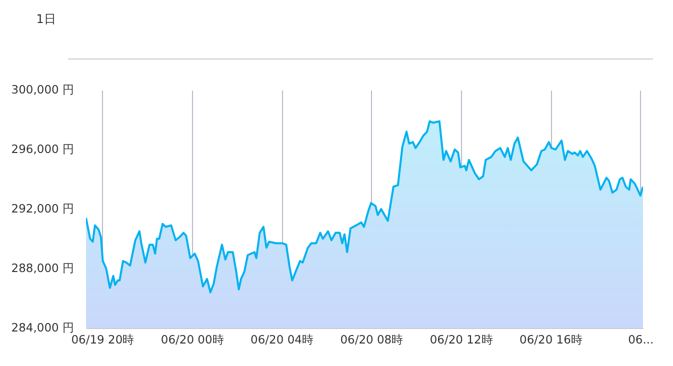 The width and height of the screenshot is (673, 366). Describe the element at coordinates (551, 339) in the screenshot. I see `x-tick-label: 06/20 16時` at that location.